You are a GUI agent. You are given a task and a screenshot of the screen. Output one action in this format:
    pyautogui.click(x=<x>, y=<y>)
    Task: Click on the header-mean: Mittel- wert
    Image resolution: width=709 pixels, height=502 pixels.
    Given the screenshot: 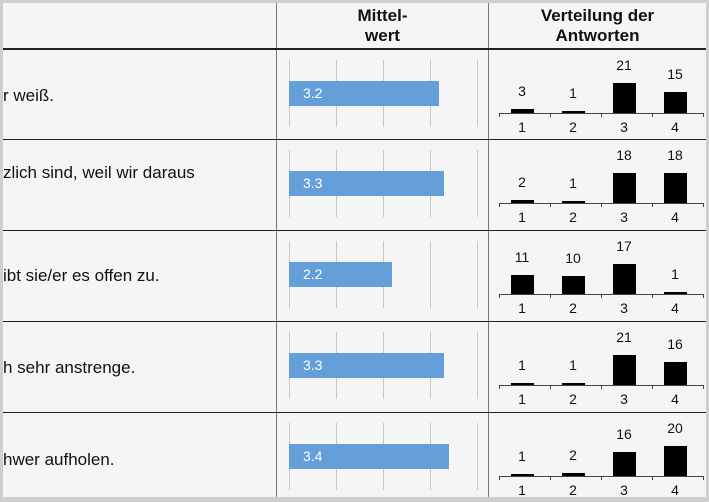 What is the action you would take?
    pyautogui.click(x=382, y=25)
    